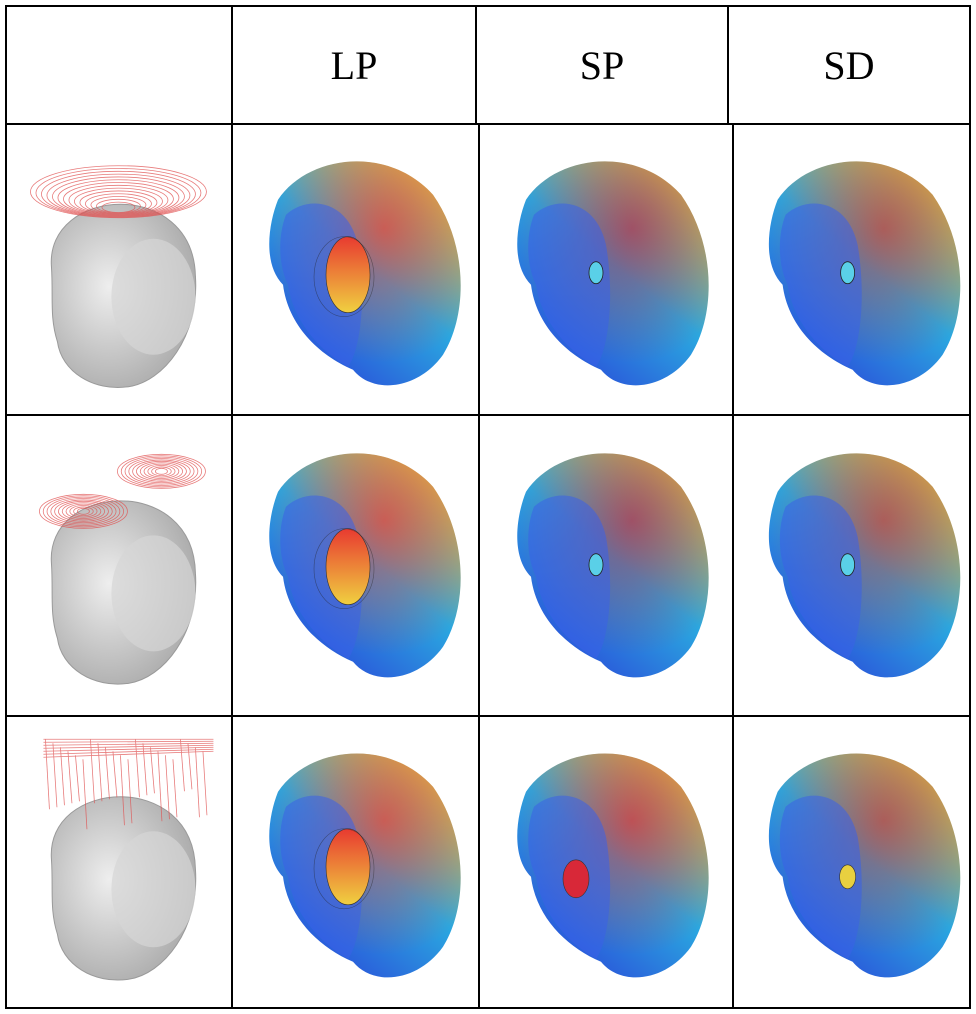 The image size is (976, 1014). Describe the element at coordinates (119, 65) in the screenshot. I see `header-corner-cell` at that location.